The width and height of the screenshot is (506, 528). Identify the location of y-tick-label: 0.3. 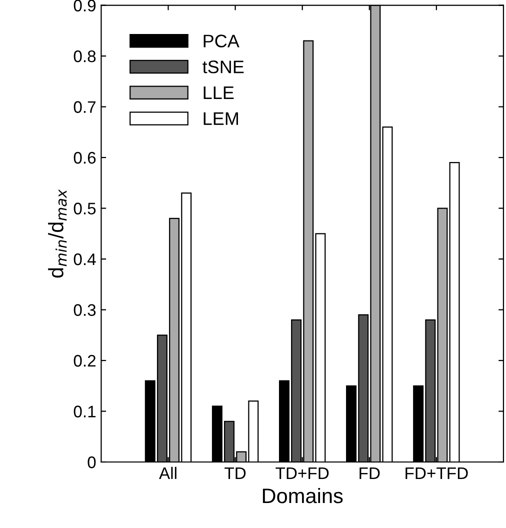
(85, 310).